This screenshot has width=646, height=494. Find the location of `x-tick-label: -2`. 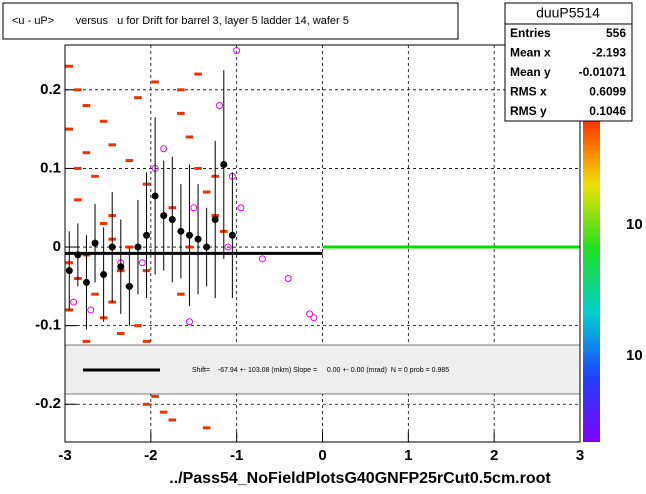

x-tick-label: -2 is located at coordinates (150, 455).